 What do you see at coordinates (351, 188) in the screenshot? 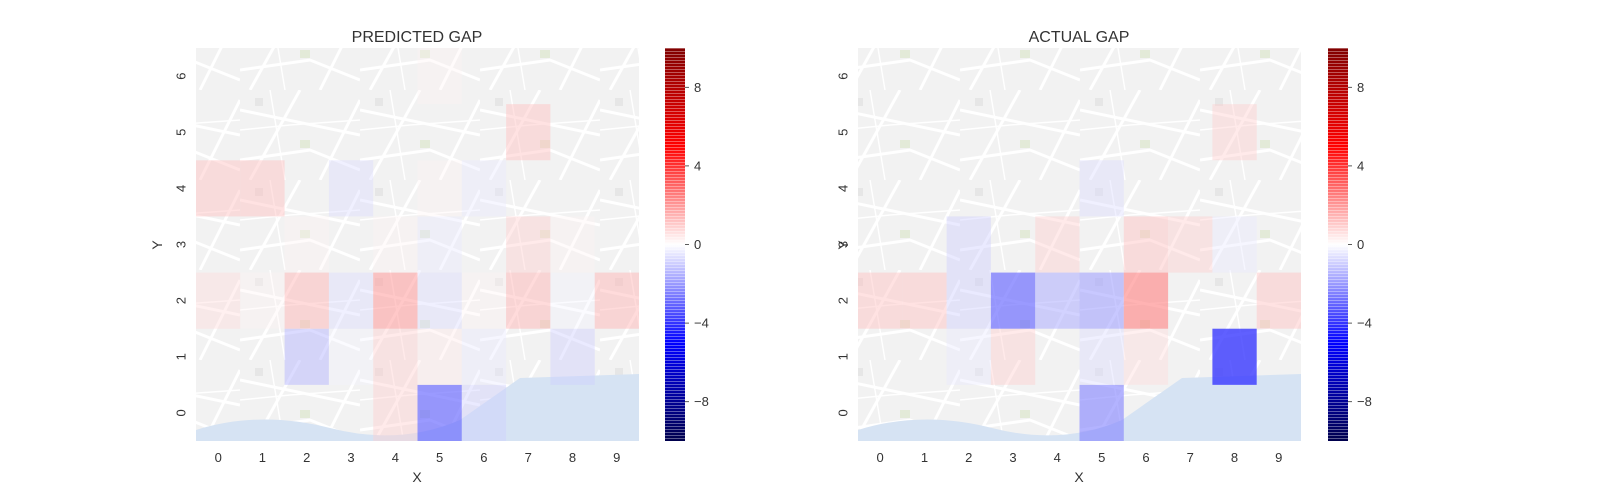
I see `heatmap-cell-x3-y4` at bounding box center [351, 188].